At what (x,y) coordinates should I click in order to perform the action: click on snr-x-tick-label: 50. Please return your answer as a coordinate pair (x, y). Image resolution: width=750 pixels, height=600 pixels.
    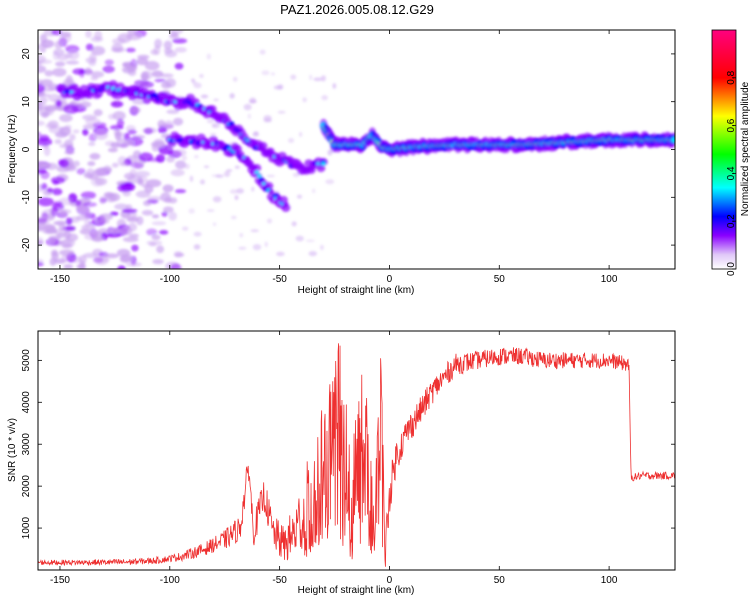
    Looking at the image, I should click on (500, 580).